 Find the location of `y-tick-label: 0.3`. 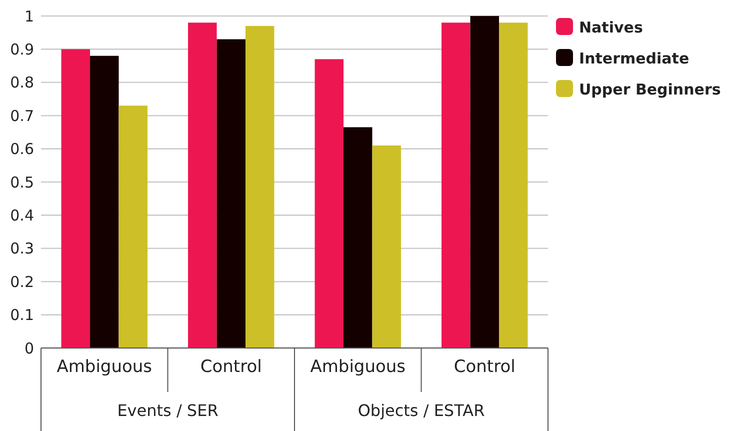

y-tick-label: 0.3 is located at coordinates (22, 249).